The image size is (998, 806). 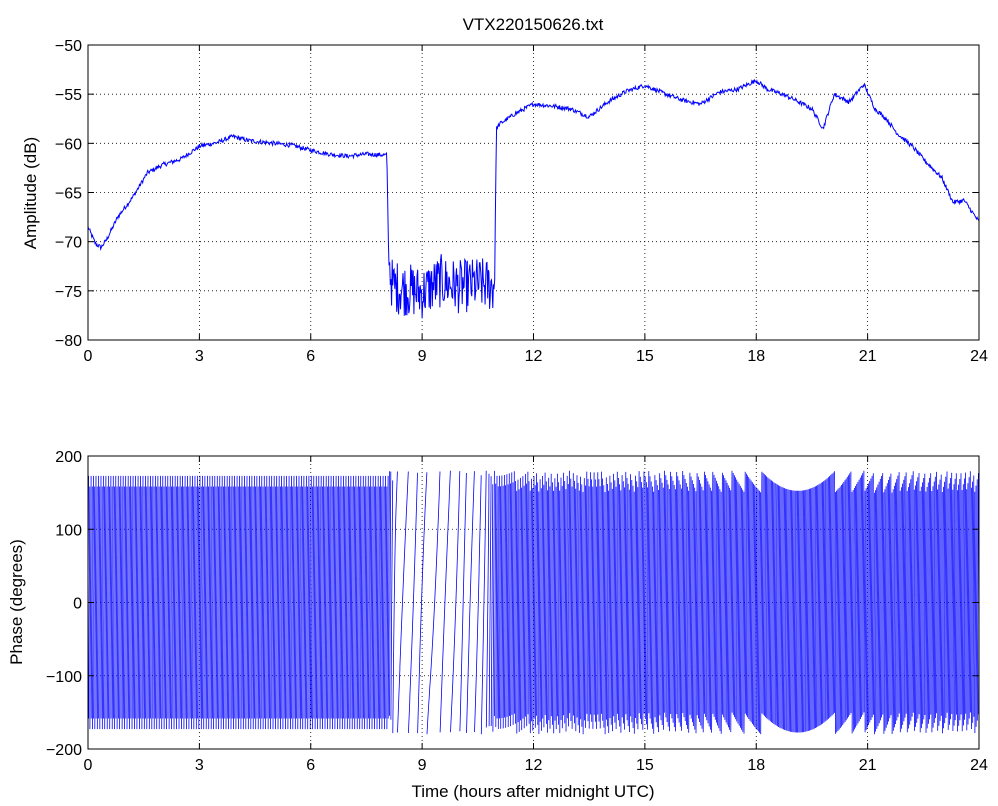 I want to click on phase-y-axis-title: Phase (degrees), so click(x=16, y=602).